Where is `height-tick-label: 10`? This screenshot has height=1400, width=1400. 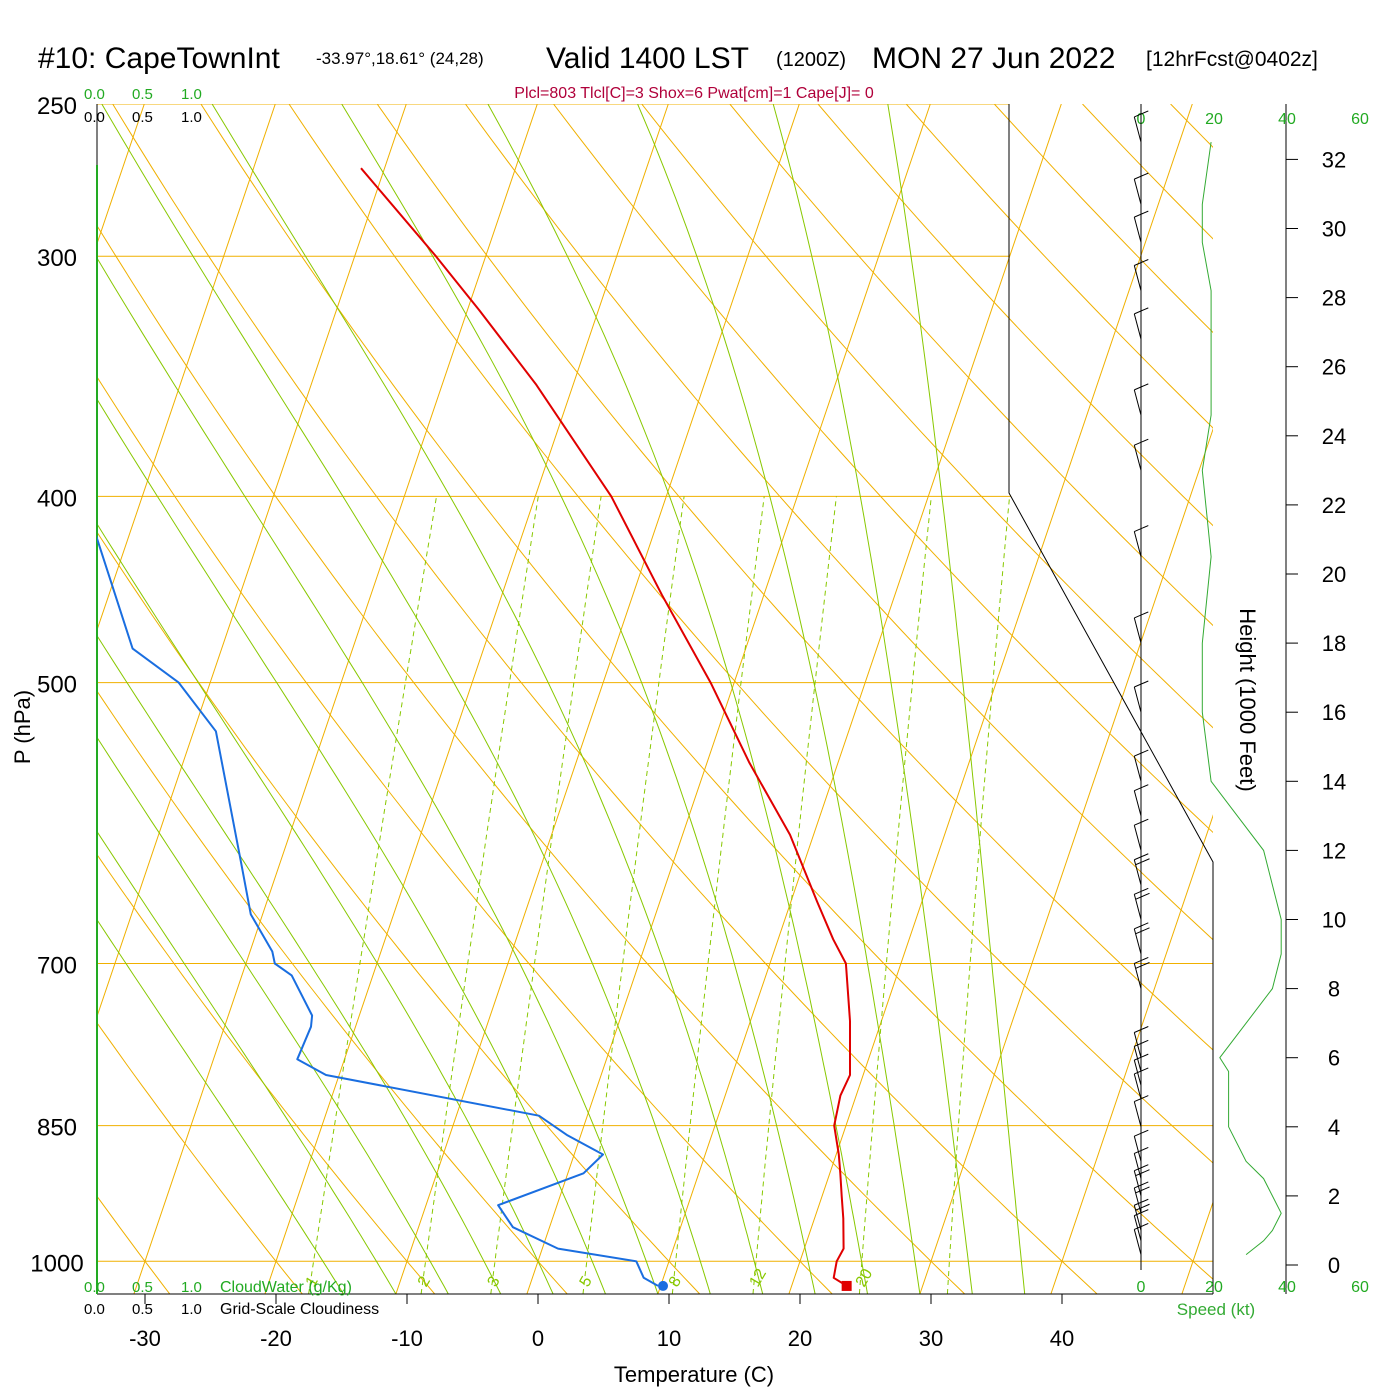 height-tick-label: 10 is located at coordinates (1334, 920).